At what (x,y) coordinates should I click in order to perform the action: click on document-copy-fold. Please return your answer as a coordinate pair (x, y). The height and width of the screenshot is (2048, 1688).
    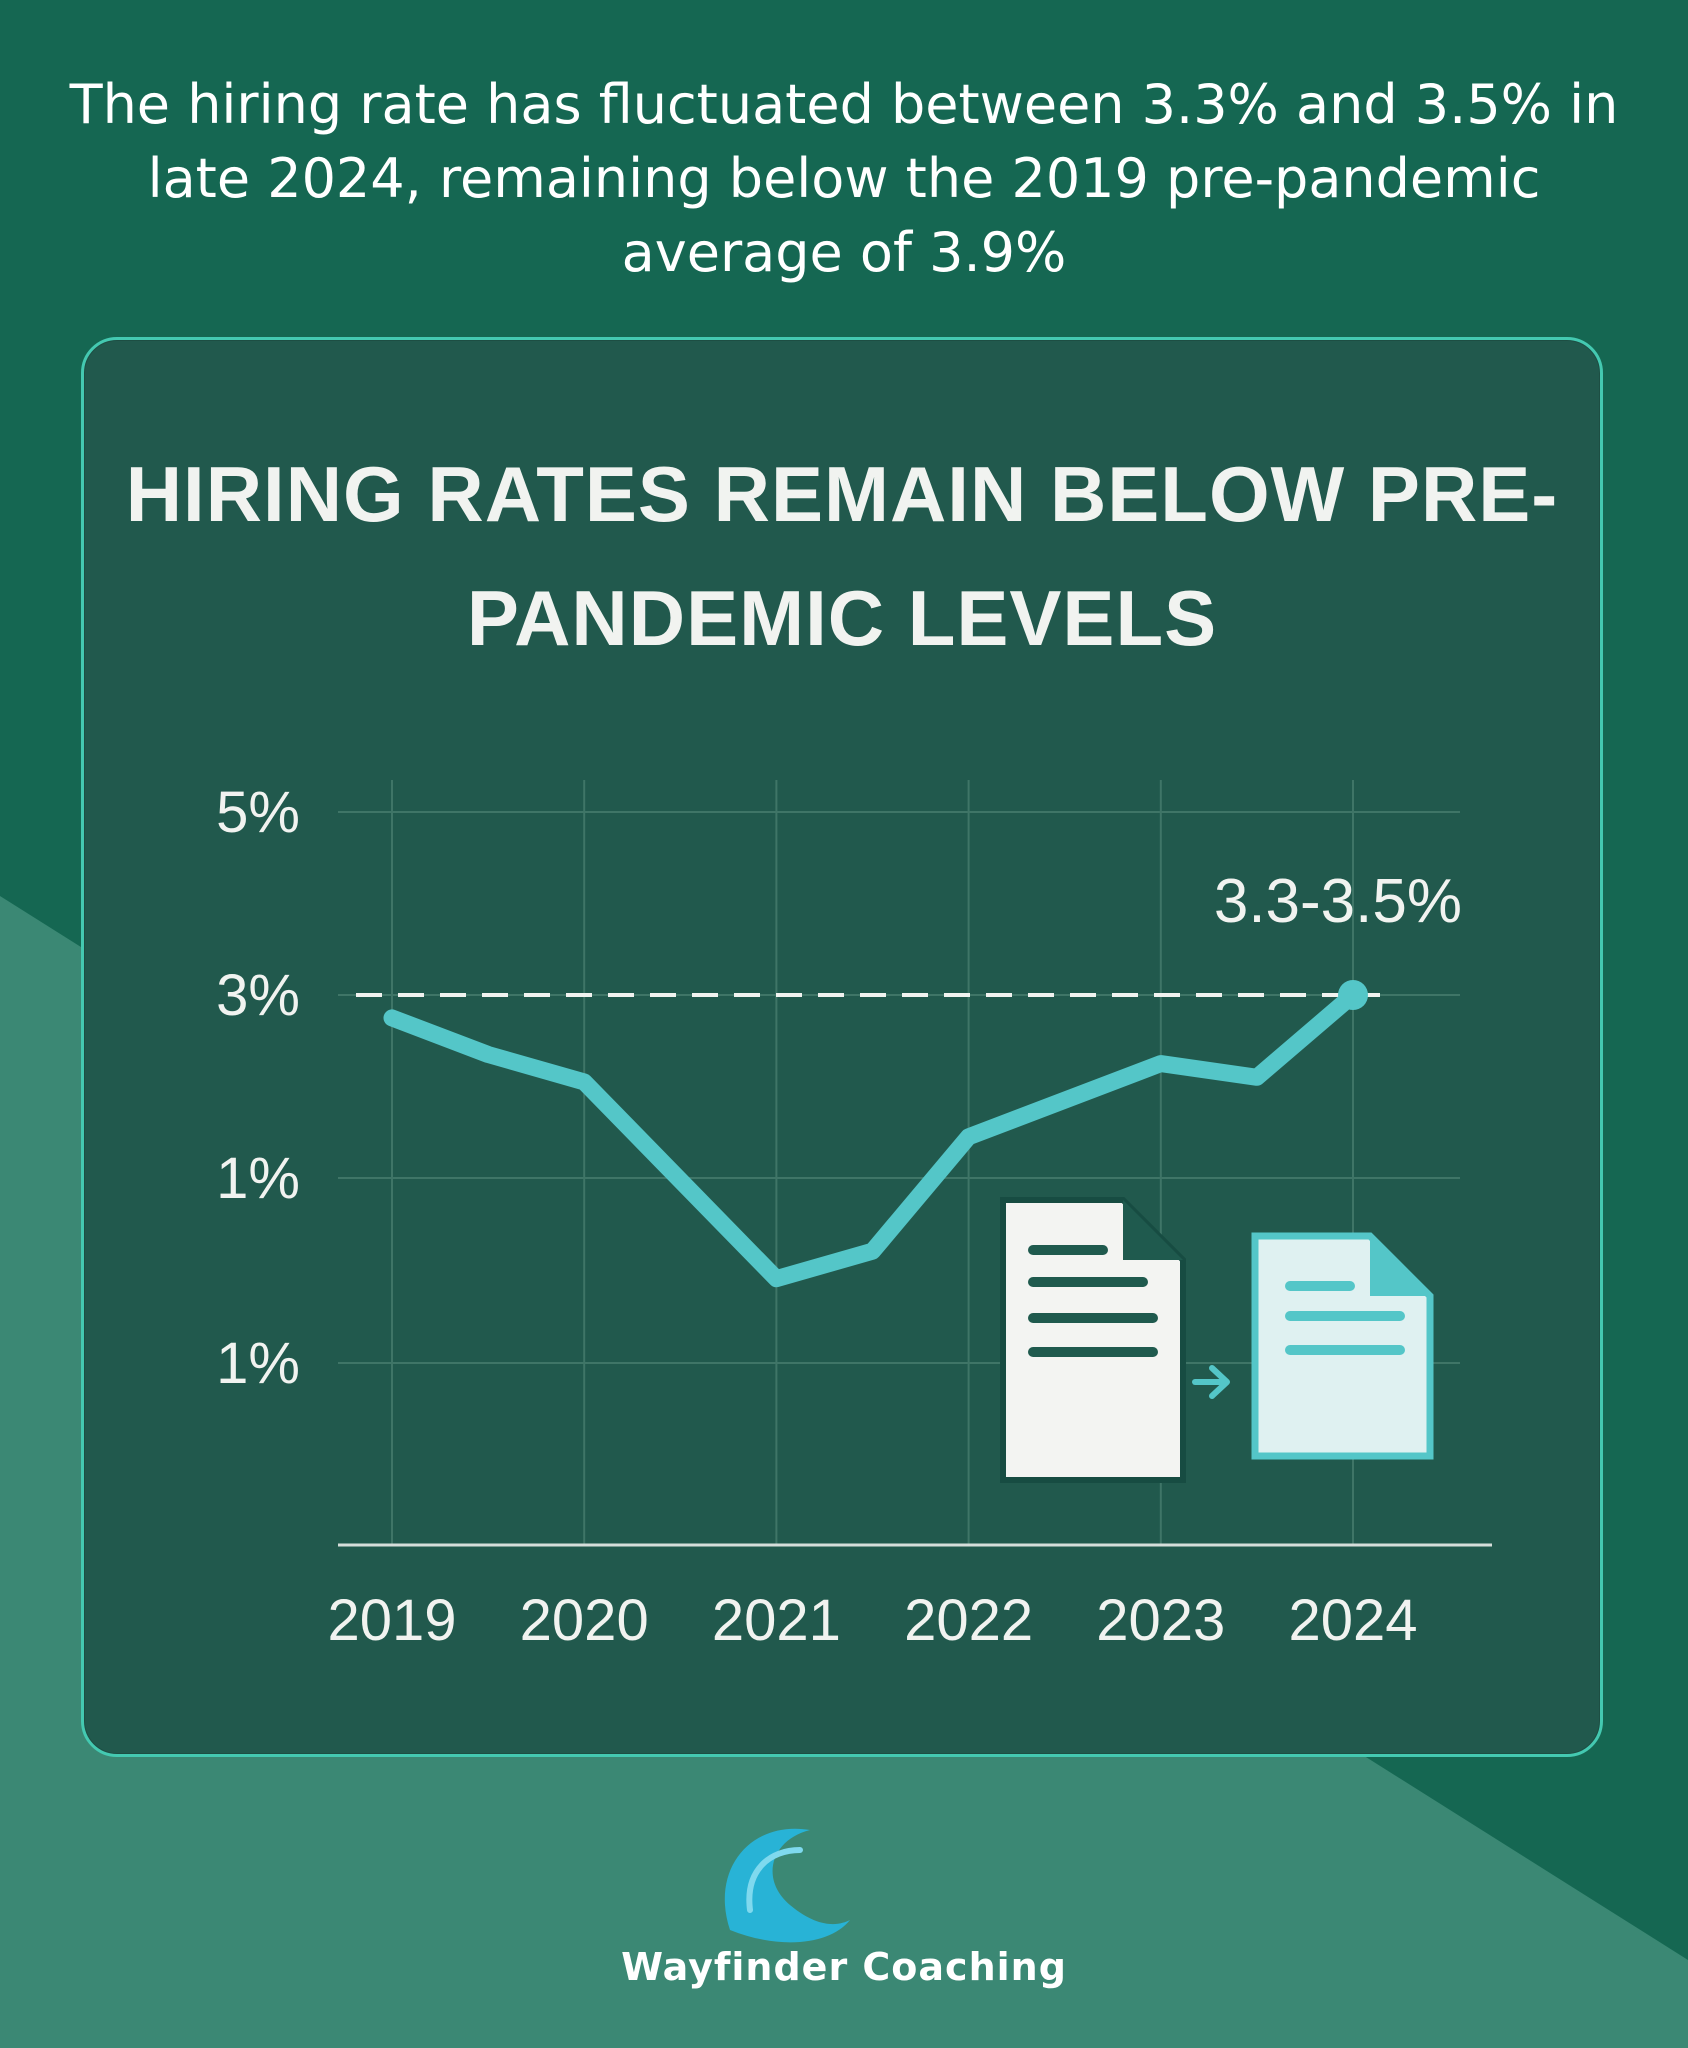
    Looking at the image, I should click on (1400, 1266).